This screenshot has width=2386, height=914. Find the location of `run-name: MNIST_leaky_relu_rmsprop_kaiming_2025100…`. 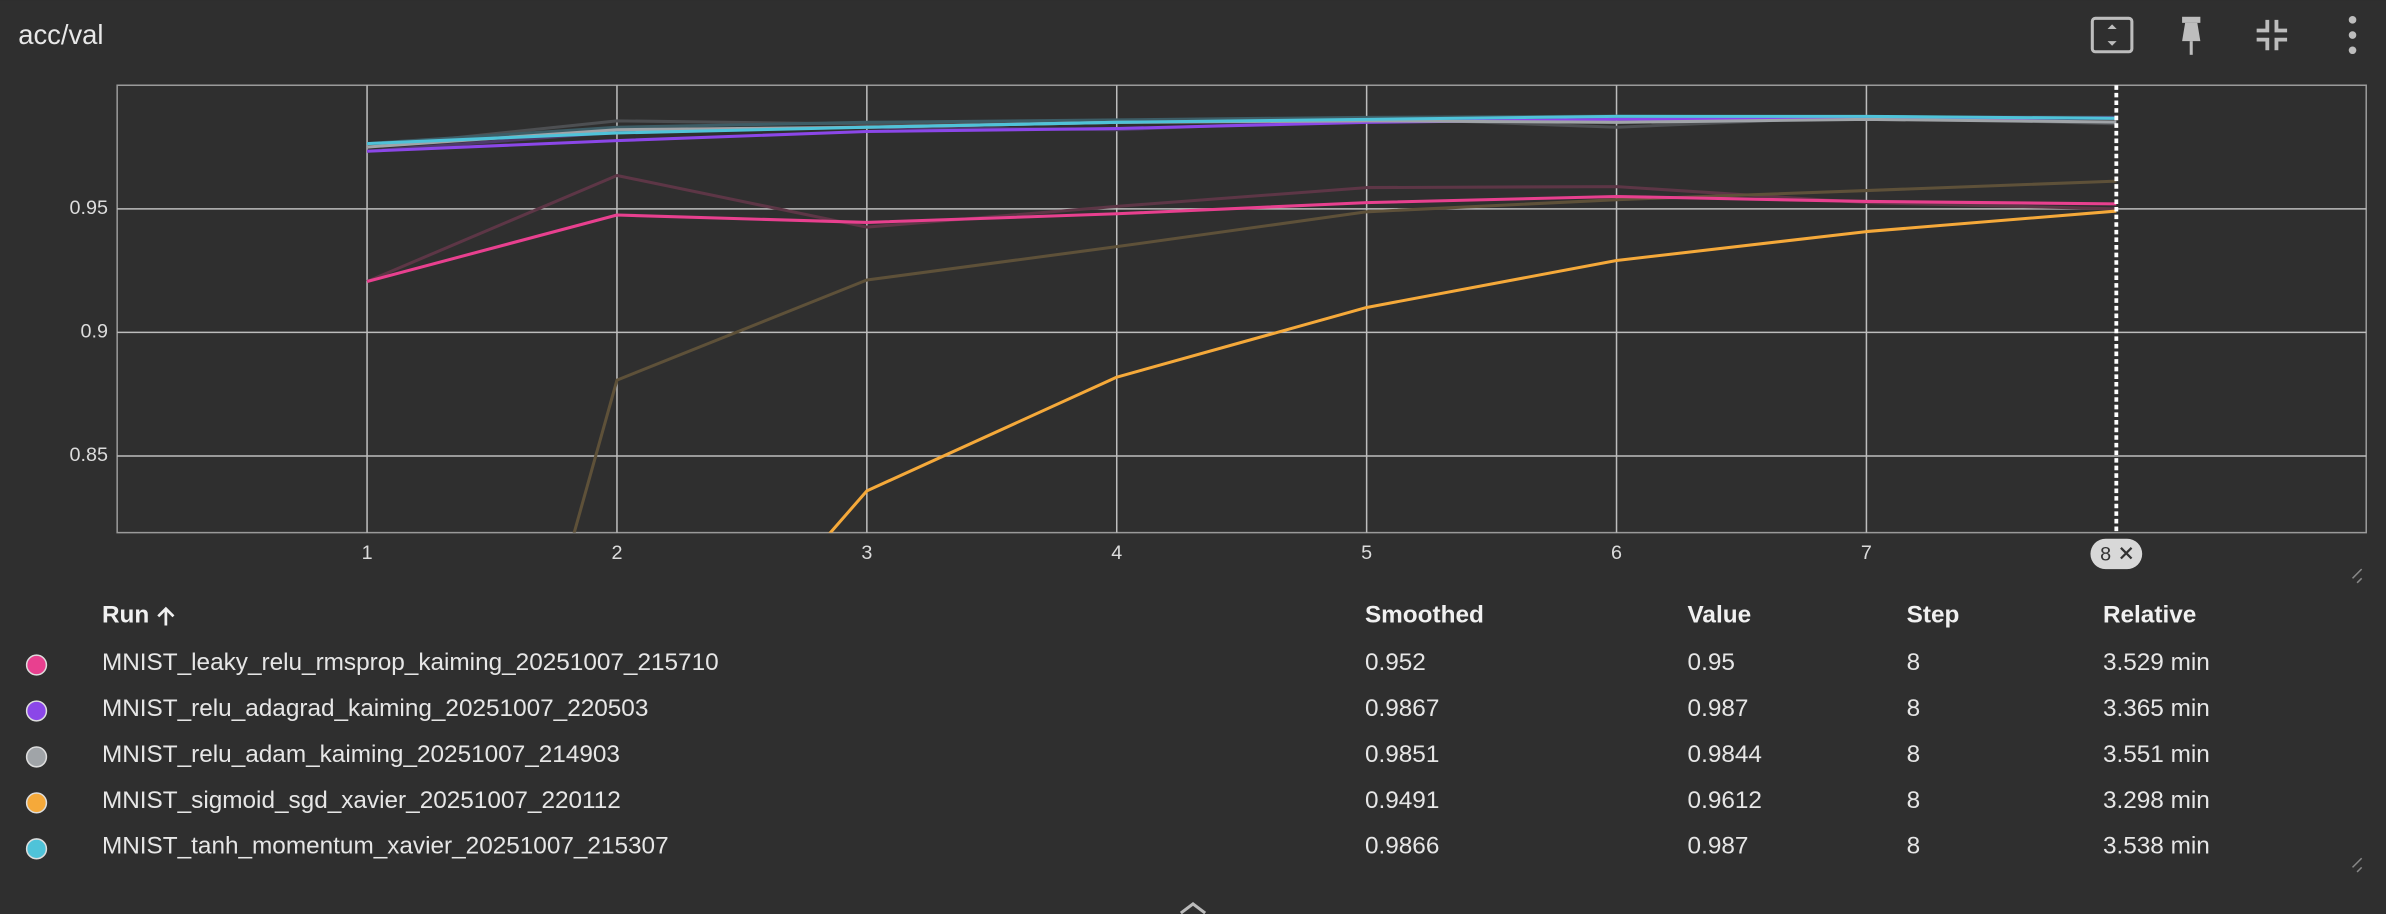

run-name: MNIST_leaky_relu_rmsprop_kaiming_2025100… is located at coordinates (410, 662).